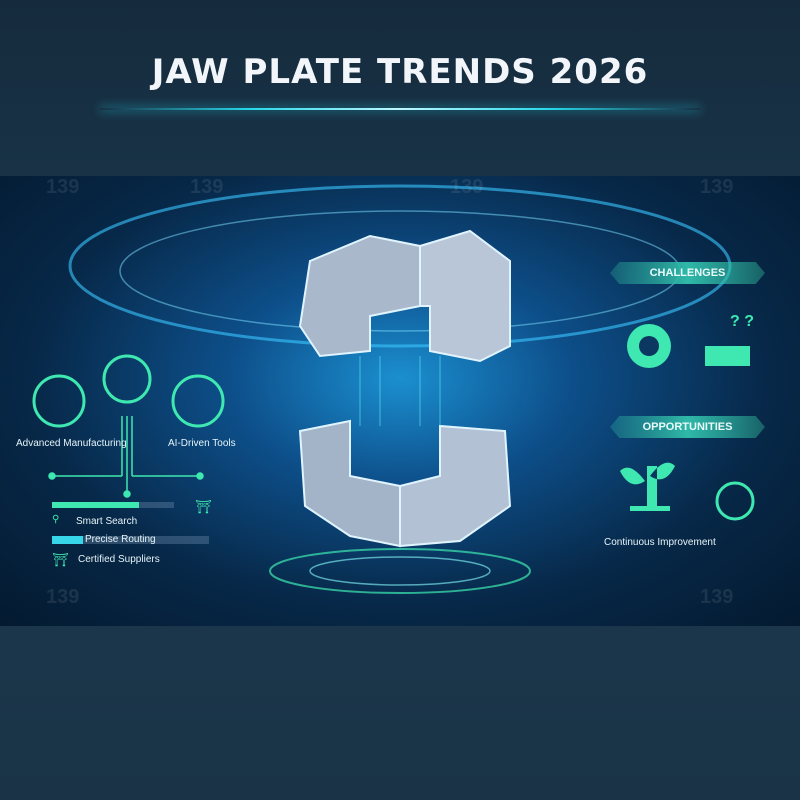  I want to click on factory-question-icon, so click(727, 356).